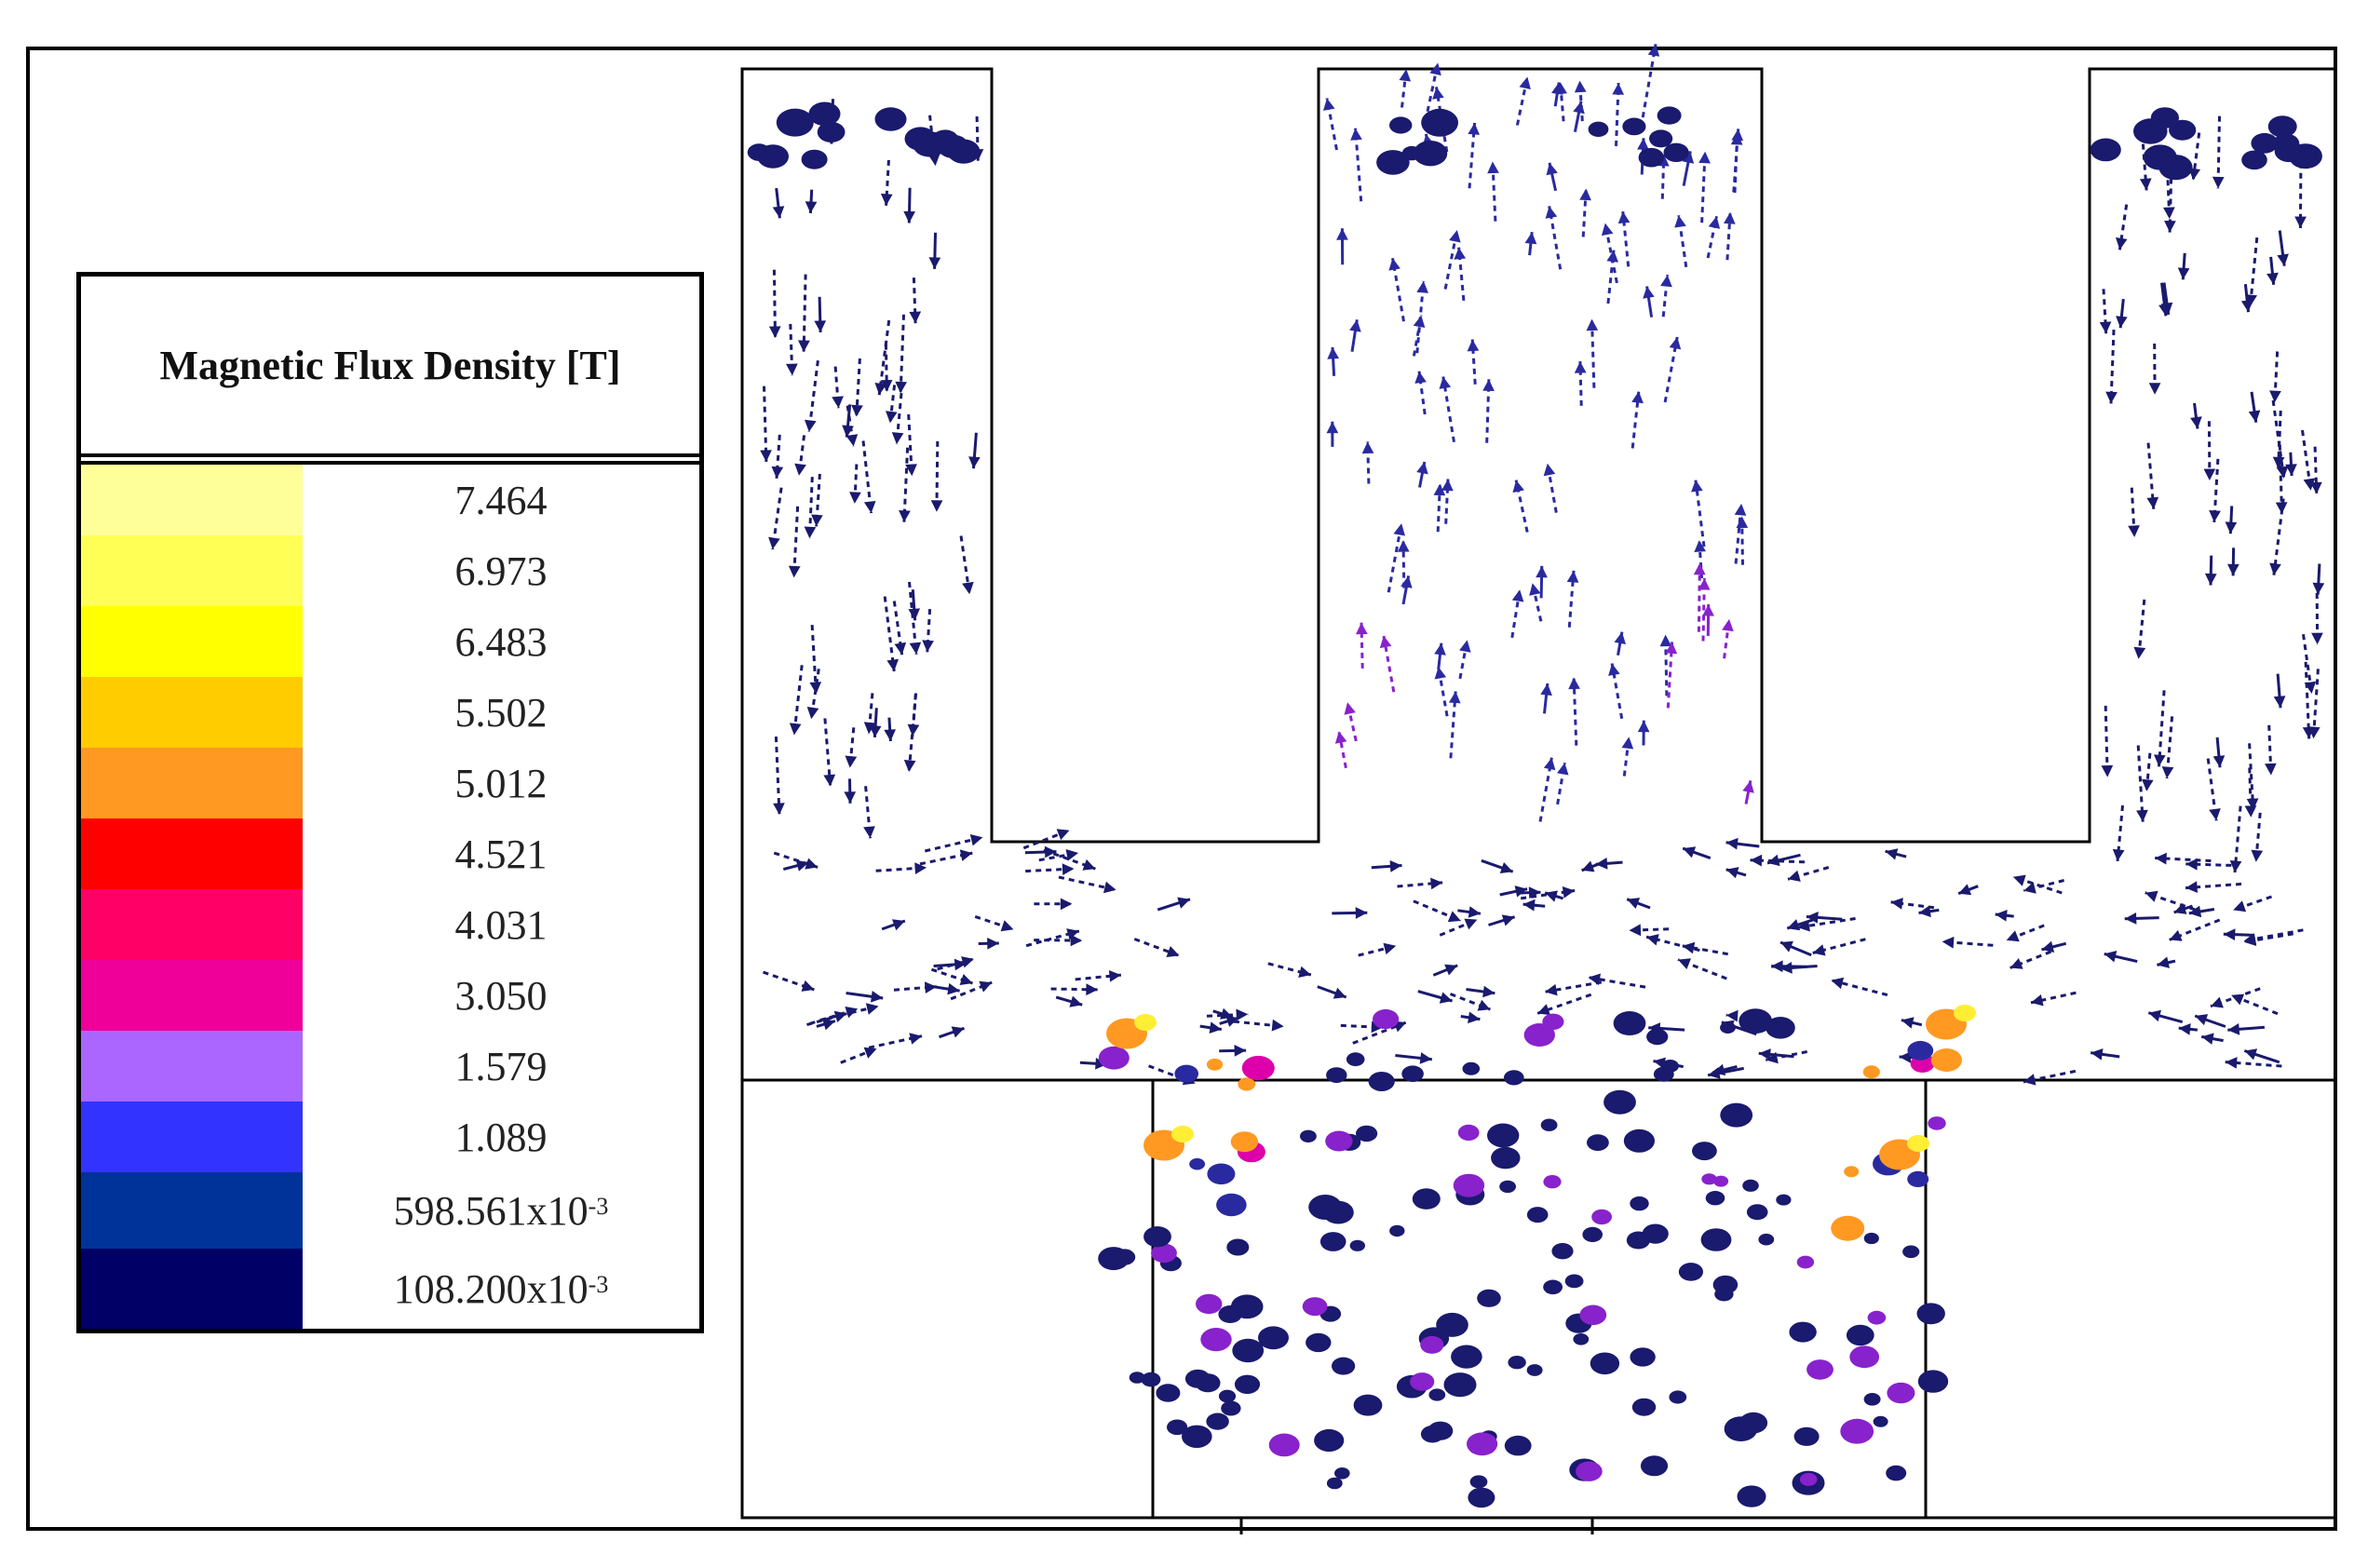 This screenshot has height=1568, width=2368. Describe the element at coordinates (501, 1066) in the screenshot. I see `legend-value: 1.579` at that location.